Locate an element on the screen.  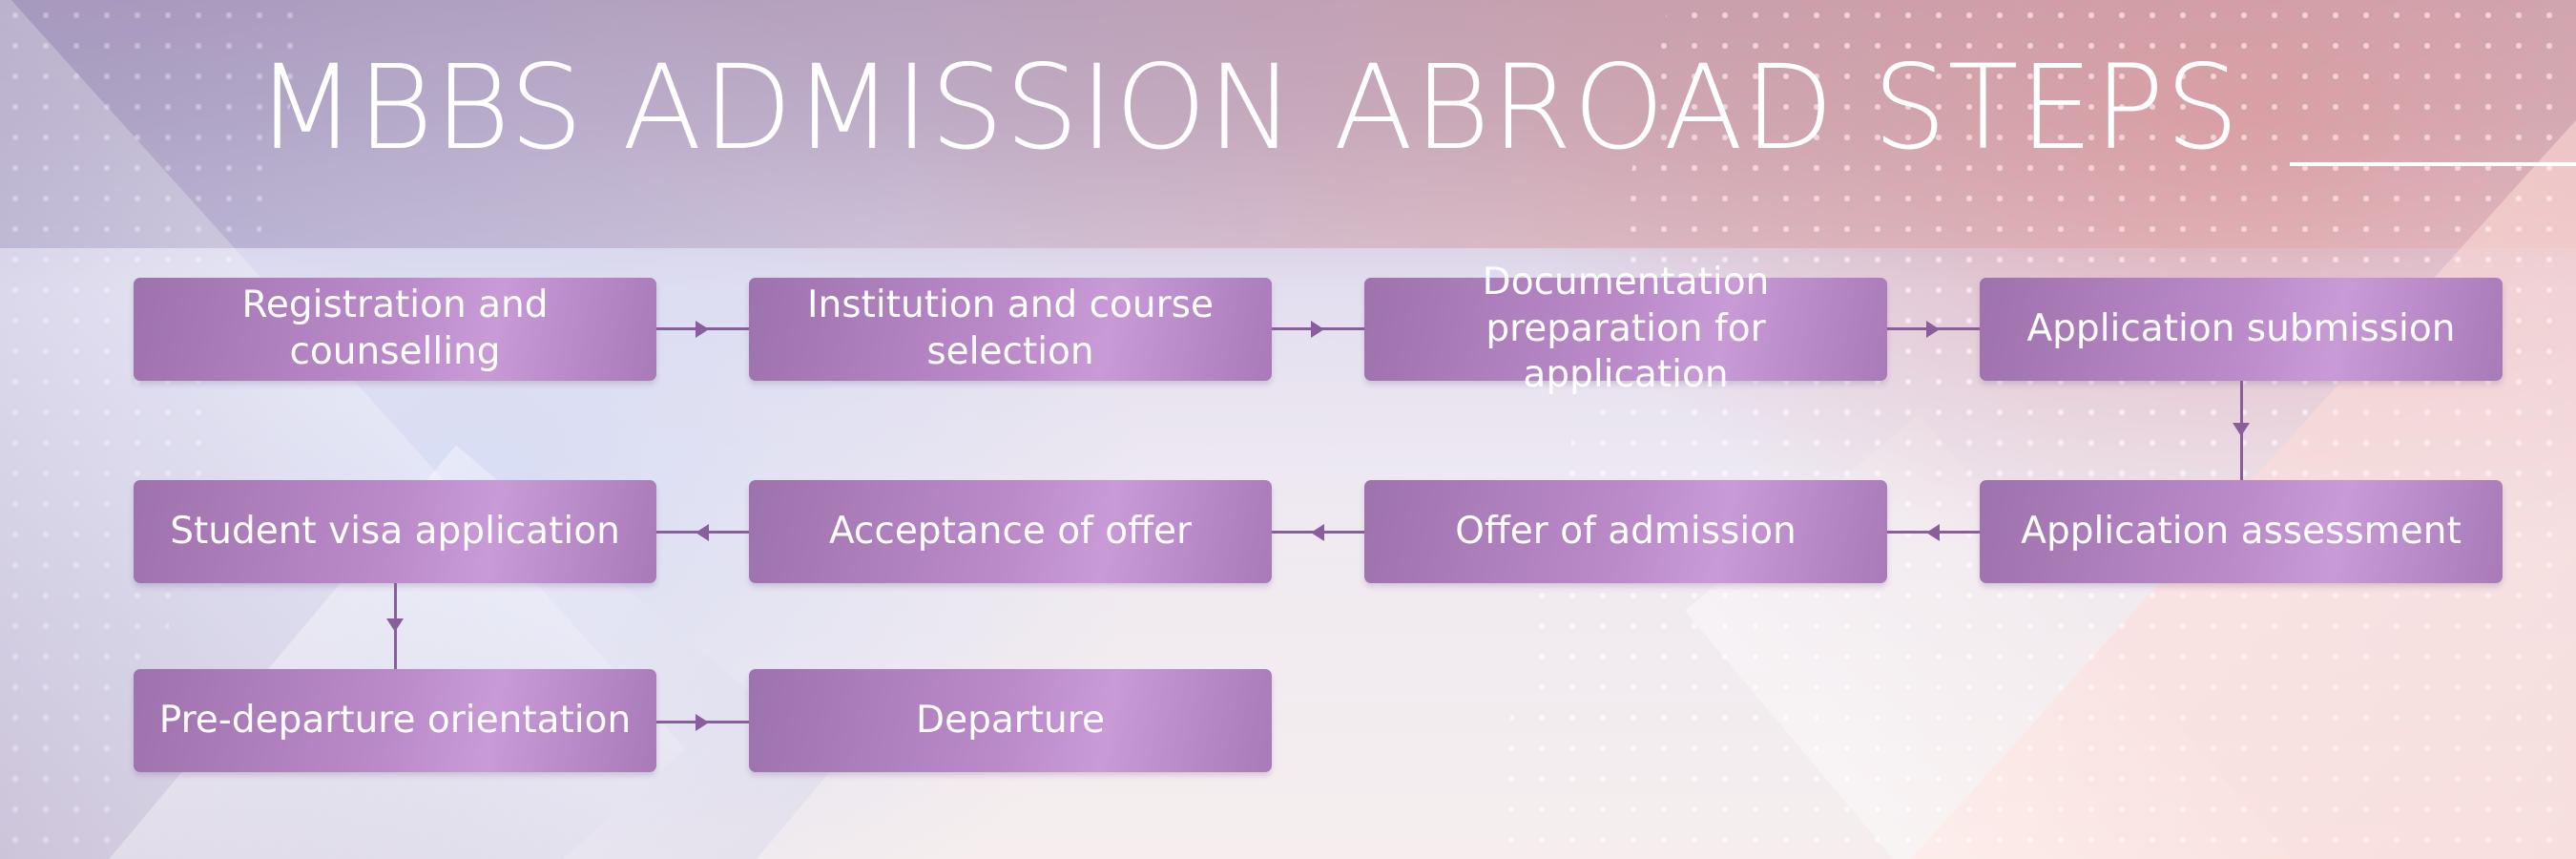
step-label-line: Application assessment is located at coordinates (2241, 531).